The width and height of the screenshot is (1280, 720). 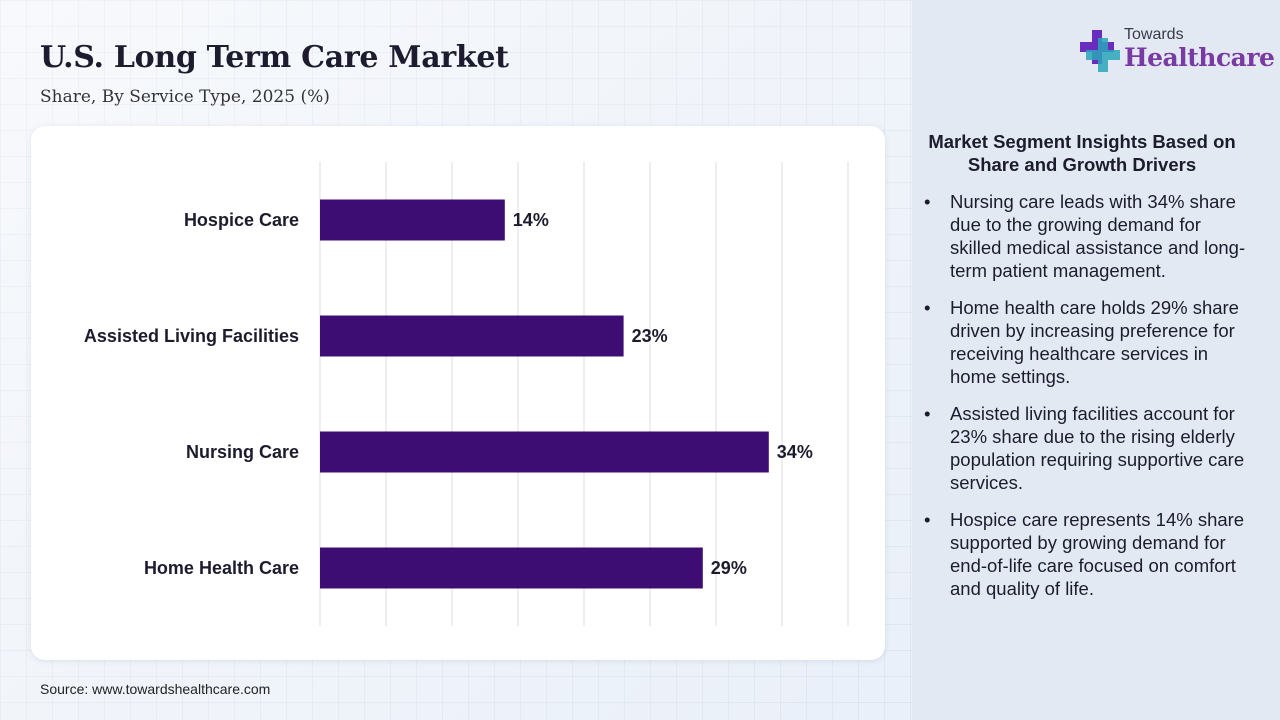 I want to click on value-label: 23%, so click(x=650, y=336).